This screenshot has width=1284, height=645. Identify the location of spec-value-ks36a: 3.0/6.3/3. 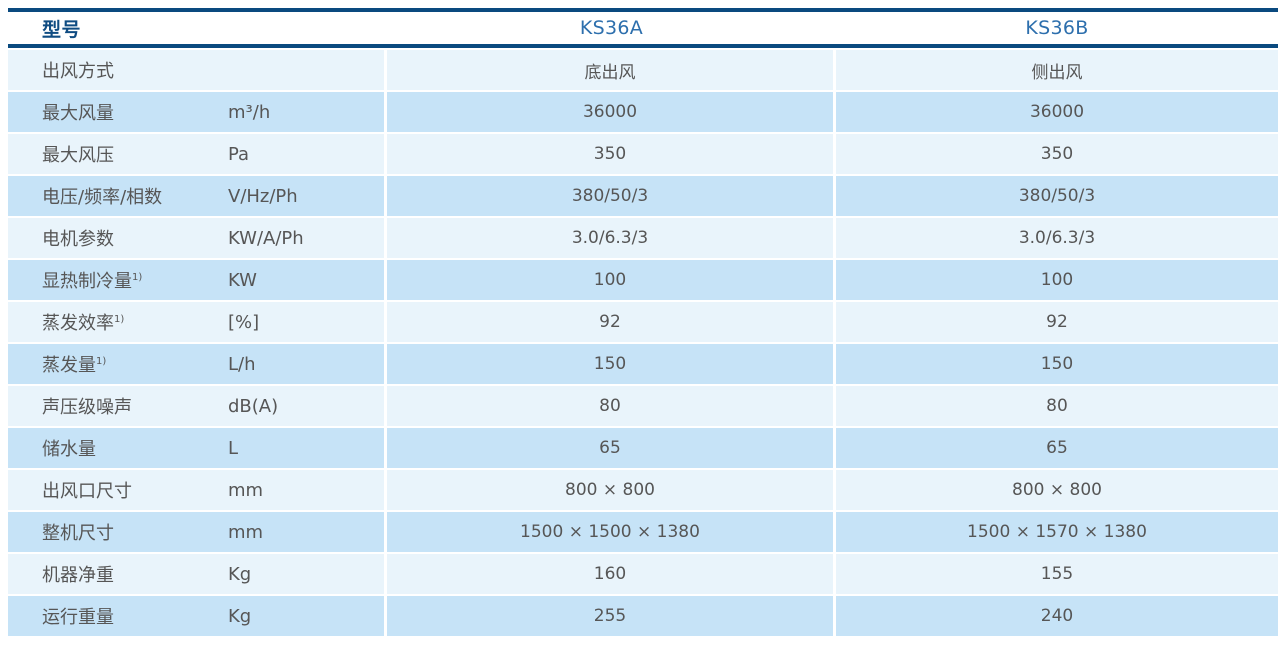
(610, 238).